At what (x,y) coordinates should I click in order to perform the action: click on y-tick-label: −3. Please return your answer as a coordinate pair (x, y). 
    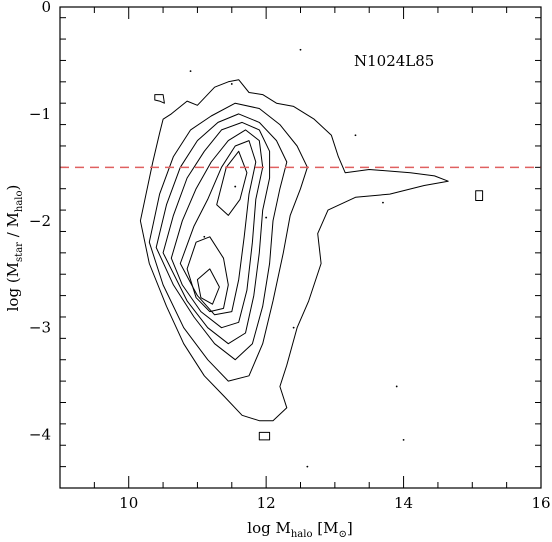
    Looking at the image, I should click on (40, 328).